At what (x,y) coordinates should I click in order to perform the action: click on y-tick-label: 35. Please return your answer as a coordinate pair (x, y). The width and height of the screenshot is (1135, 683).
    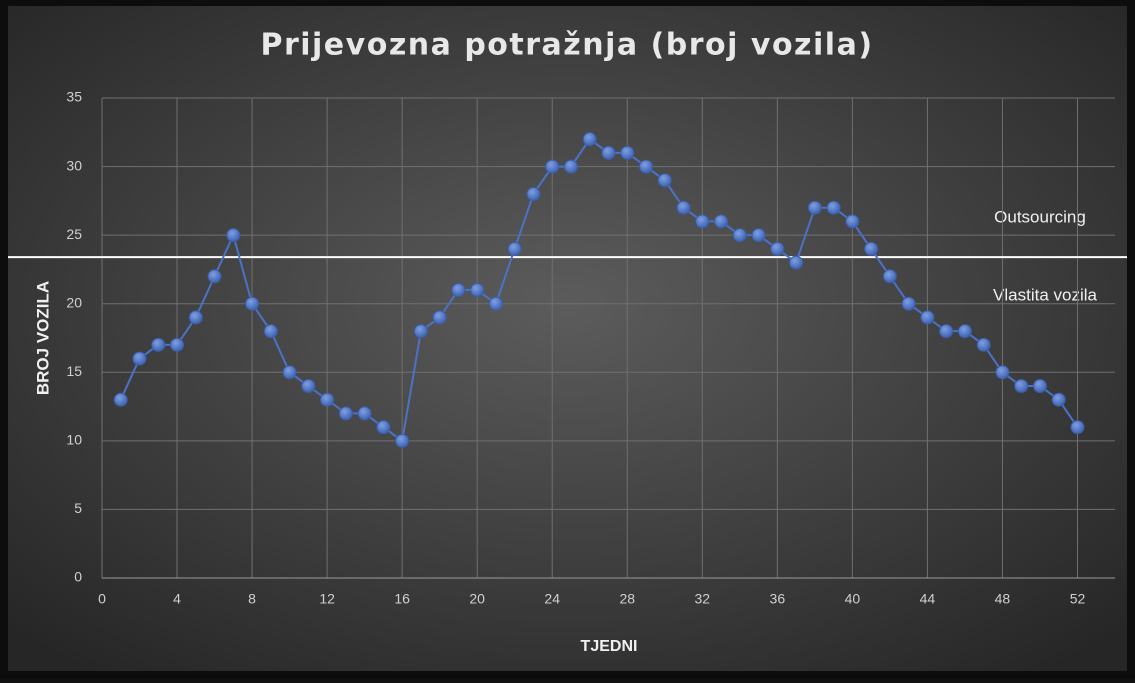
    Looking at the image, I should click on (74, 97).